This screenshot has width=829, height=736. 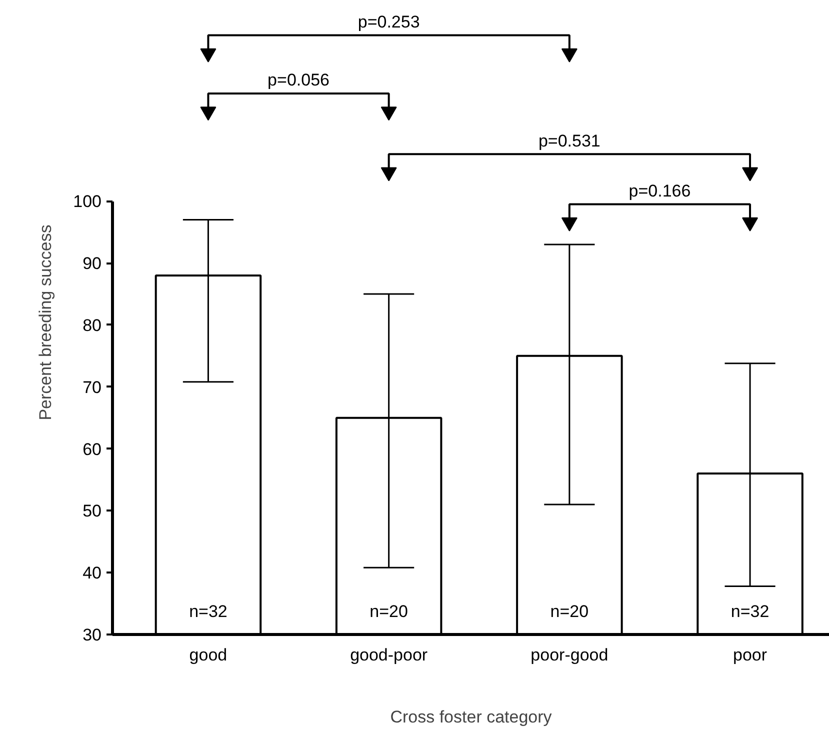 I want to click on y-tick-label: 80, so click(x=92, y=325).